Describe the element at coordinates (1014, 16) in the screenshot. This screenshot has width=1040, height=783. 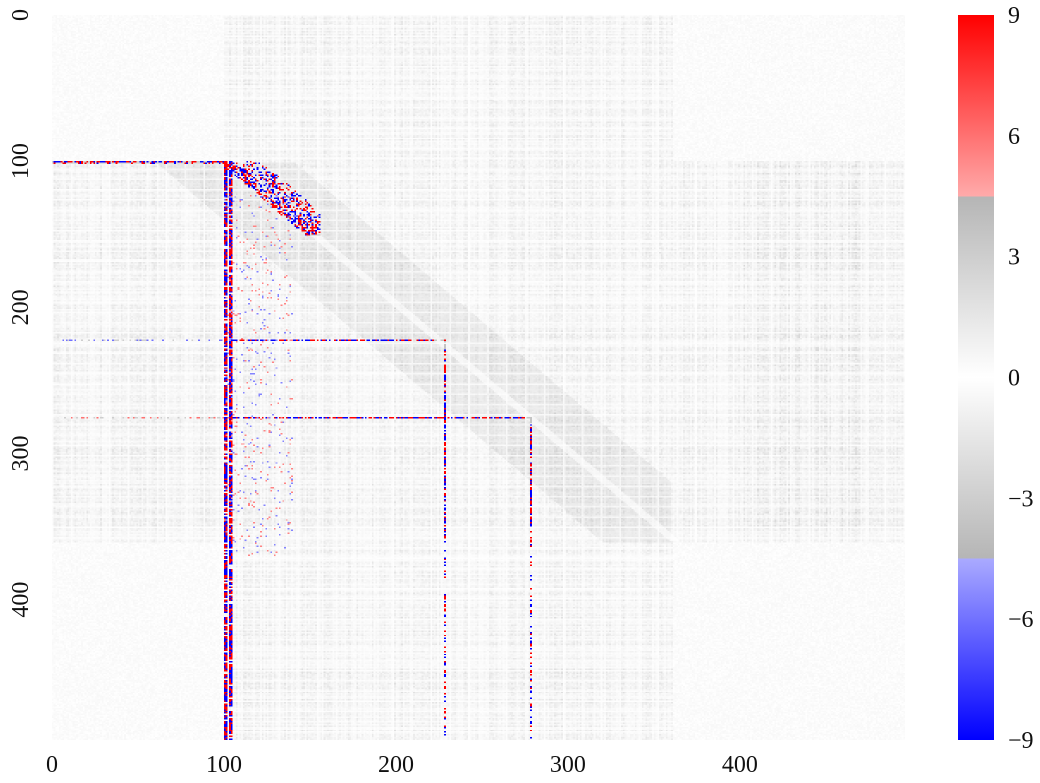
I see `colorbar-tick-label: 9` at that location.